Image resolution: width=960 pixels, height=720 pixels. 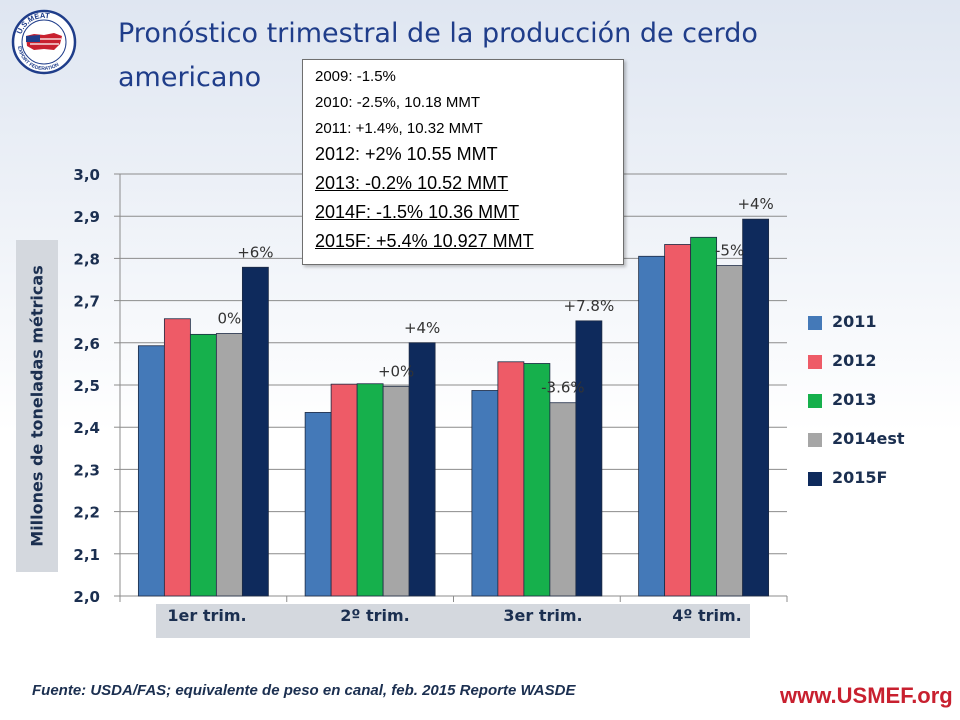 I want to click on y-tick-label: 2,4, so click(x=86, y=428).